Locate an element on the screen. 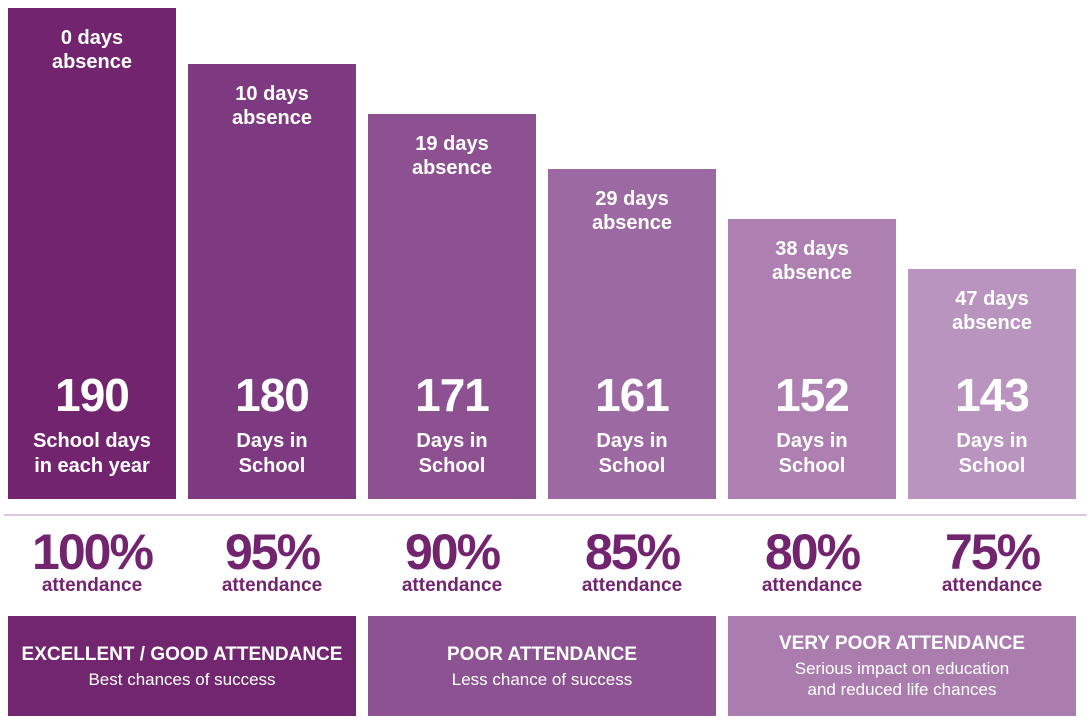 The image size is (1091, 726). band-poor: POOR ATTENDANCE Less chance of success is located at coordinates (542, 666).